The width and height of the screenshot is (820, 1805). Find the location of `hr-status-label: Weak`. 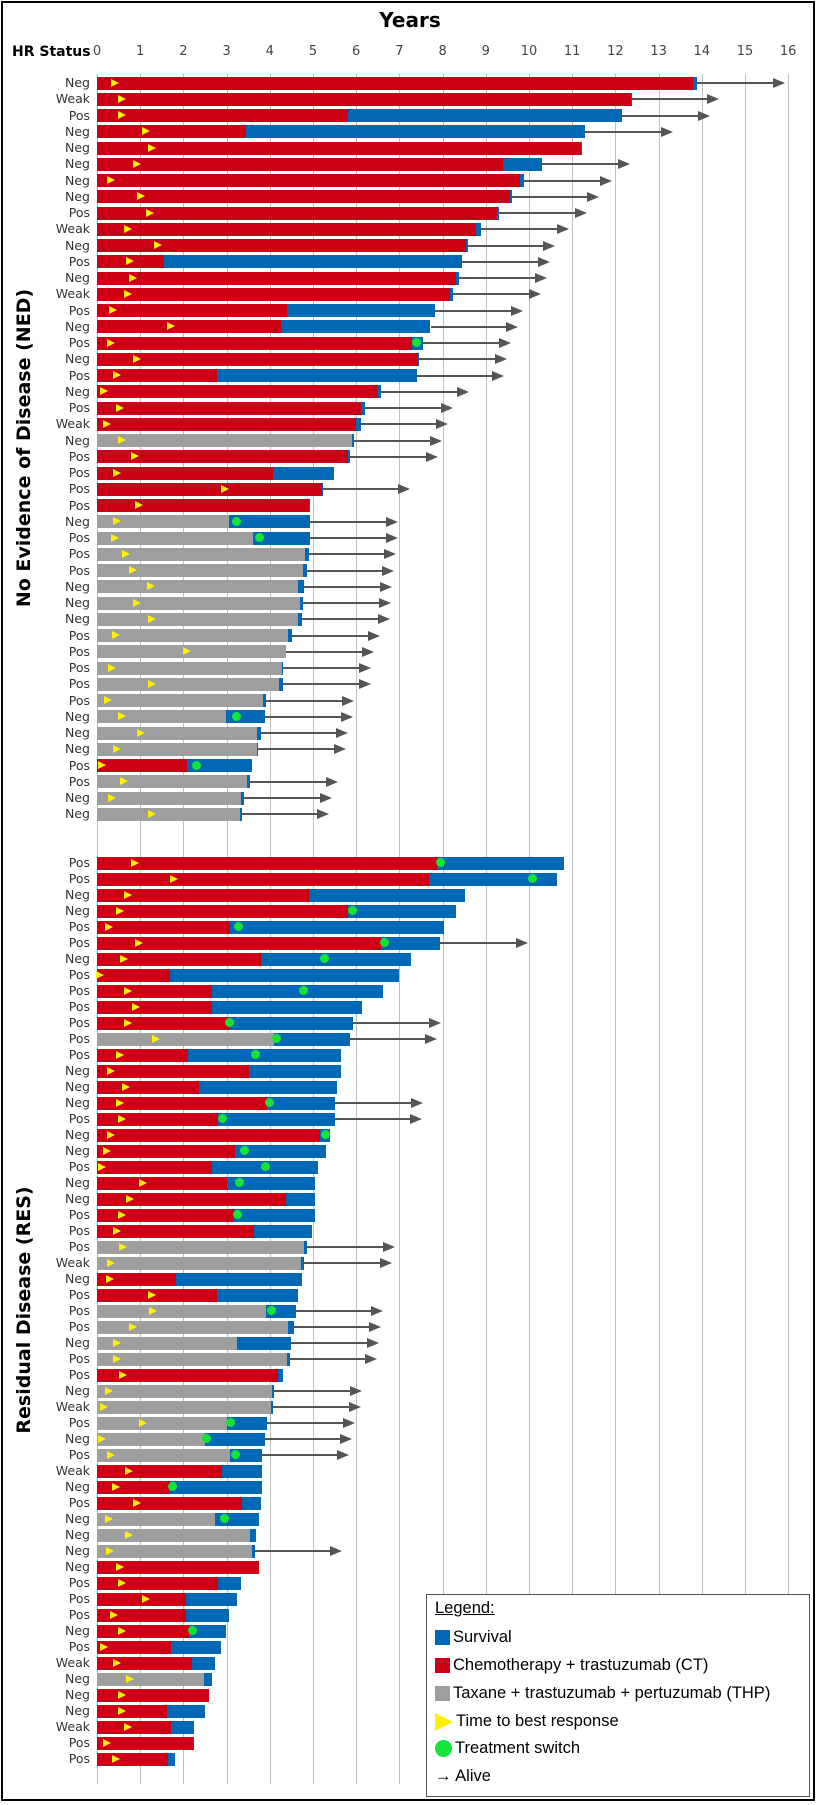

hr-status-label: Weak is located at coordinates (72, 1470).